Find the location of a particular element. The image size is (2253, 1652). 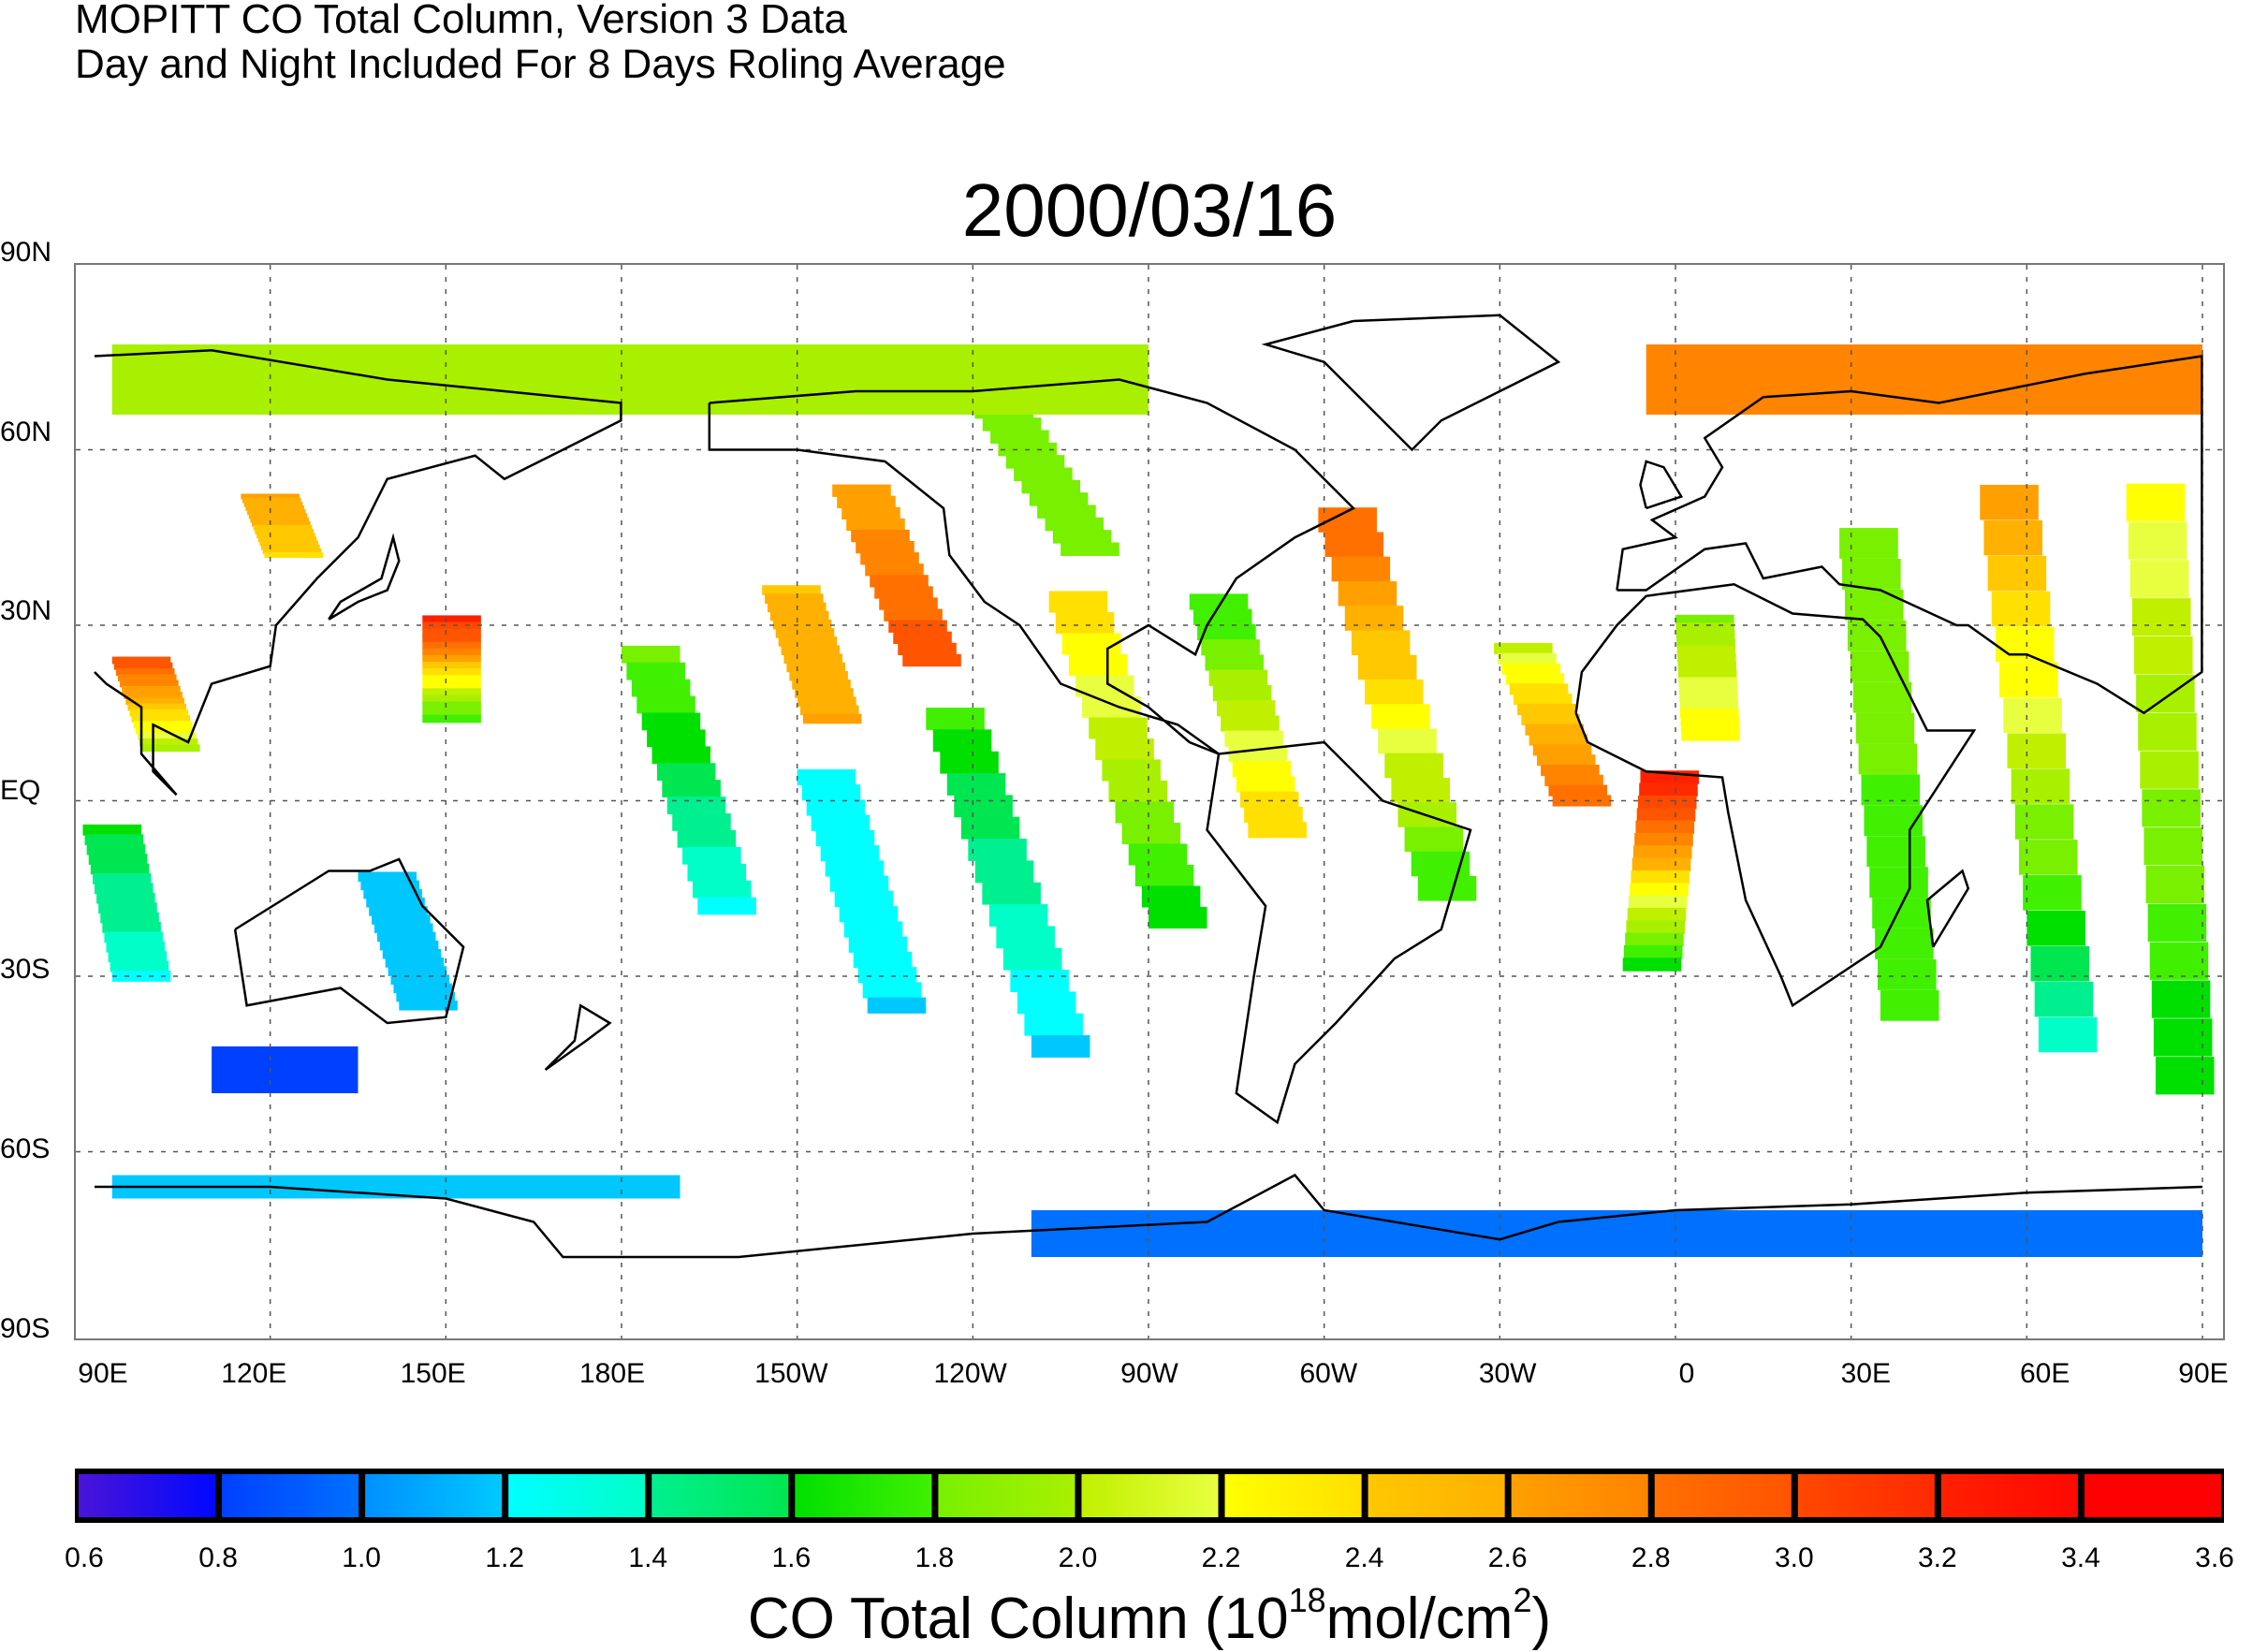

colorbar-label-text: CO Total Column (10 is located at coordinates (1018, 1619).